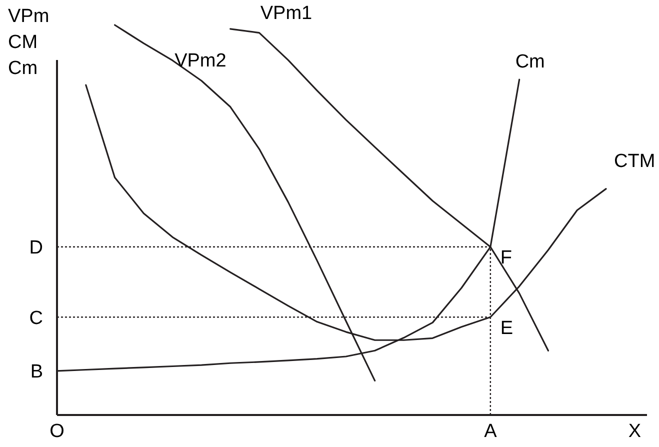 The image size is (659, 447). What do you see at coordinates (491, 431) in the screenshot?
I see `x-tick-label: A` at bounding box center [491, 431].